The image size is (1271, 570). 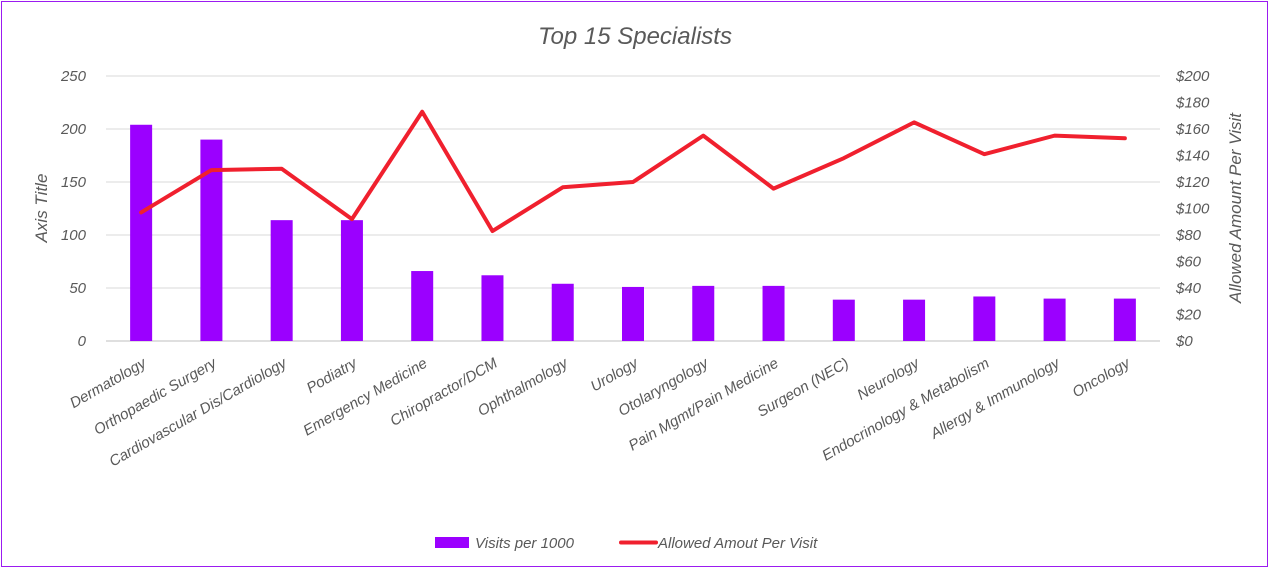 What do you see at coordinates (1192, 182) in the screenshot?
I see `right-tick-label: $120` at bounding box center [1192, 182].